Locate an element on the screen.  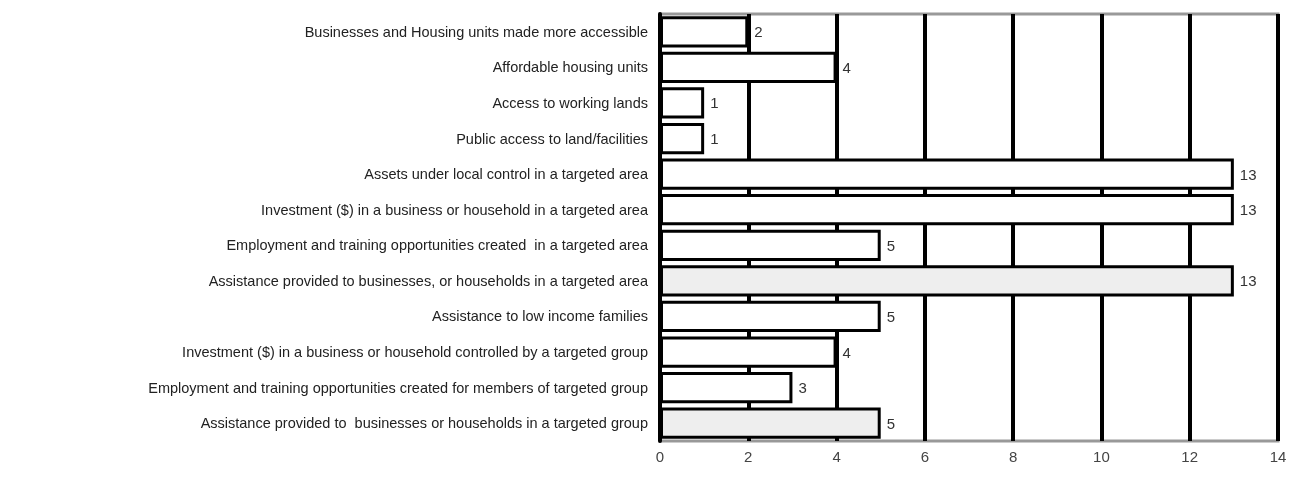
x-tick-label: 0 is located at coordinates (660, 456).